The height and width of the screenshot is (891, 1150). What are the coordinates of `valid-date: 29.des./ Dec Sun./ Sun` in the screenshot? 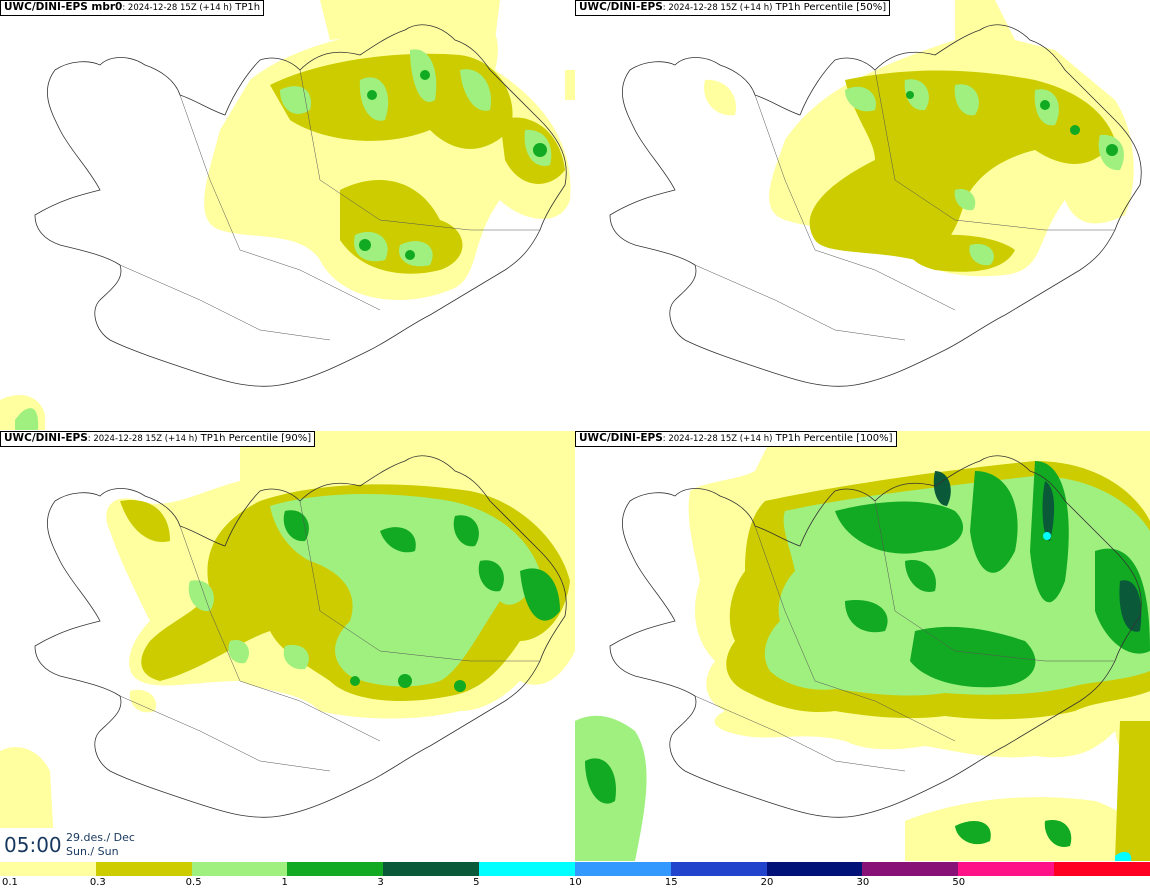 It's located at (100, 845).